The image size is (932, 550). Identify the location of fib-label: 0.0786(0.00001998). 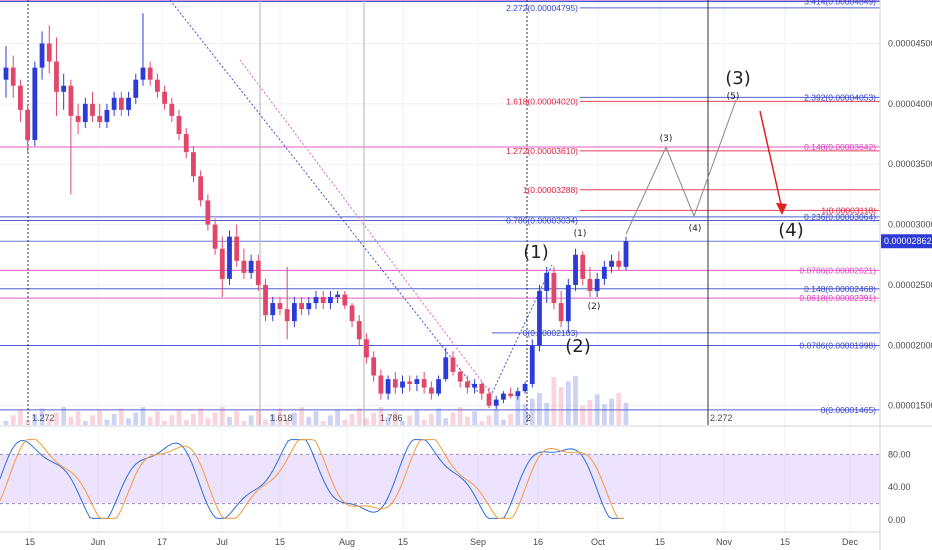
(837, 346).